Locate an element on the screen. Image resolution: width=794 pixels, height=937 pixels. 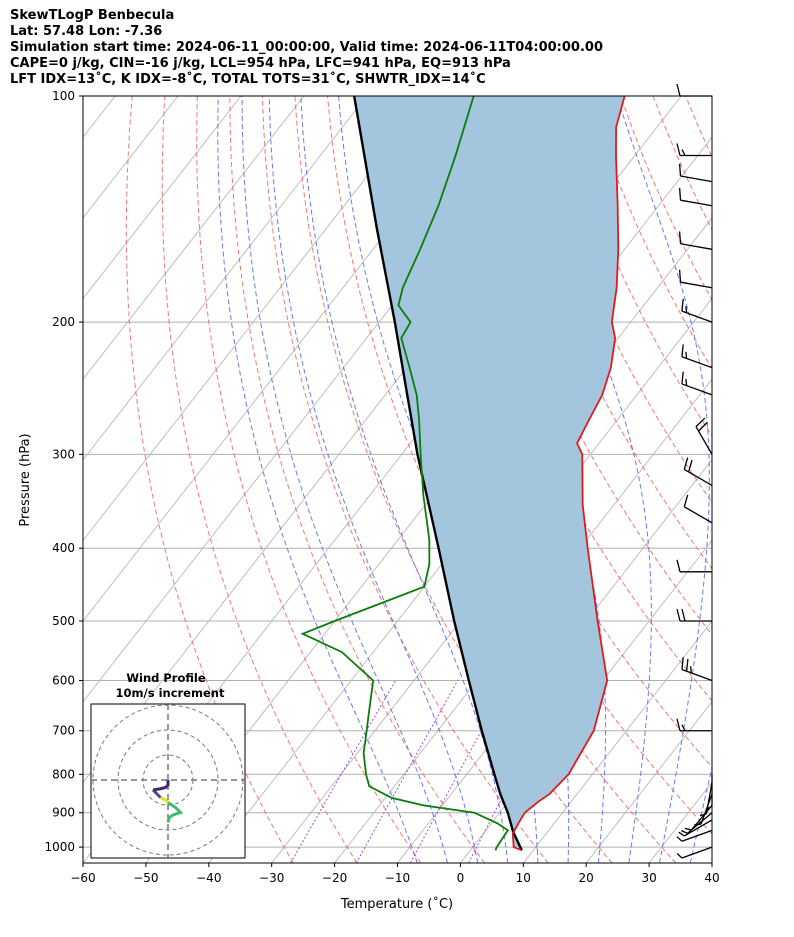
hodograph-subtitle: 10m/s increment is located at coordinates (170, 693).